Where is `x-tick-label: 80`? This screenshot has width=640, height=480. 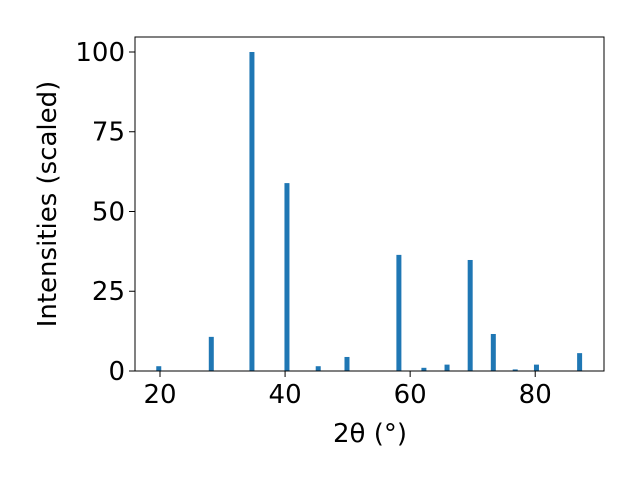
x-tick-label: 80 is located at coordinates (535, 395).